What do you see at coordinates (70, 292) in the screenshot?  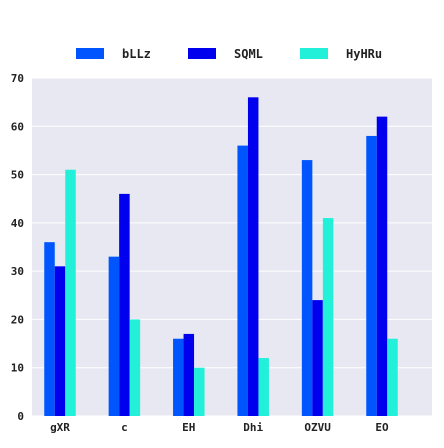 I see `bar-HyHRu-gXR` at bounding box center [70, 292].